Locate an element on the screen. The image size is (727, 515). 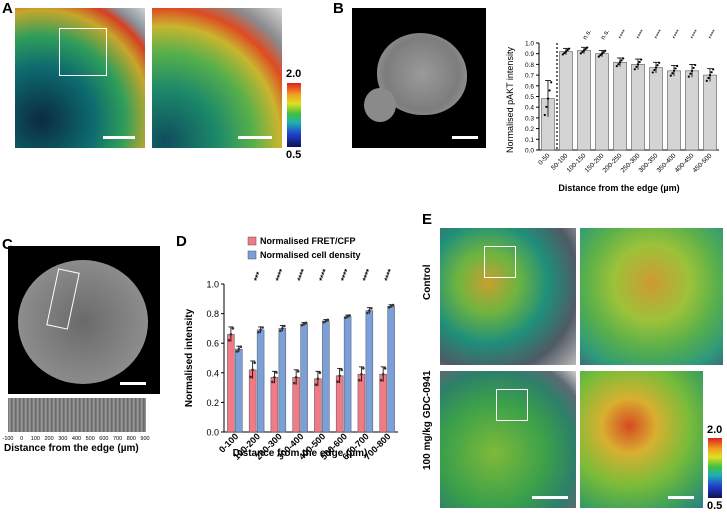
y-tick-label: 0.0 is located at coordinates (529, 151).